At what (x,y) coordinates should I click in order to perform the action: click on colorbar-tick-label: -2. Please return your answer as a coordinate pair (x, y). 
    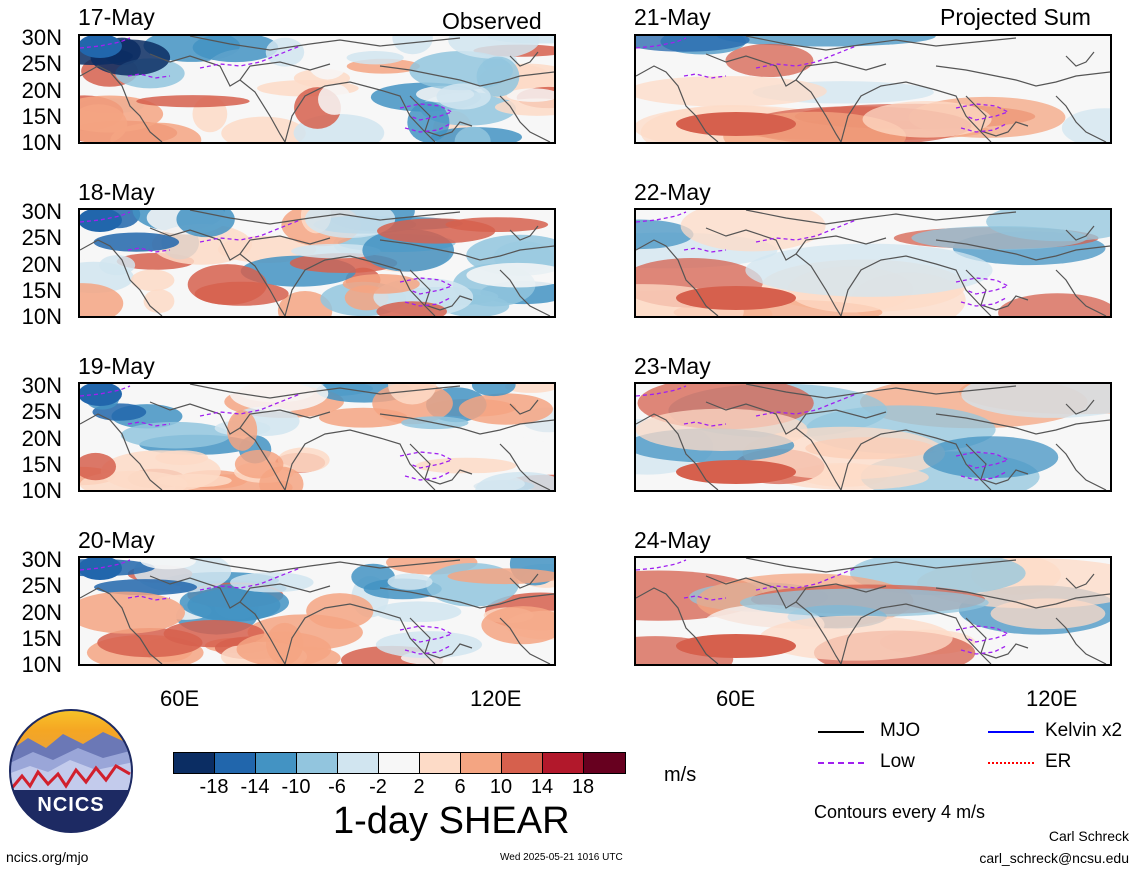
    Looking at the image, I should click on (378, 787).